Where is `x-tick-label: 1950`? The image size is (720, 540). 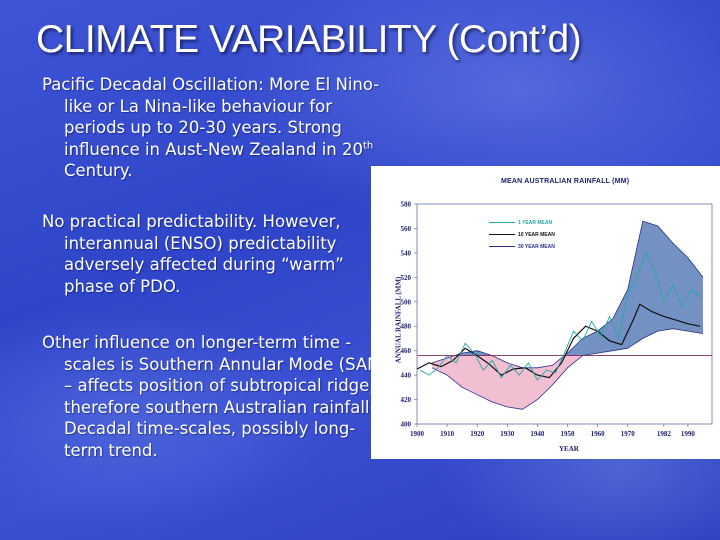 x-tick-label: 1950 is located at coordinates (568, 434).